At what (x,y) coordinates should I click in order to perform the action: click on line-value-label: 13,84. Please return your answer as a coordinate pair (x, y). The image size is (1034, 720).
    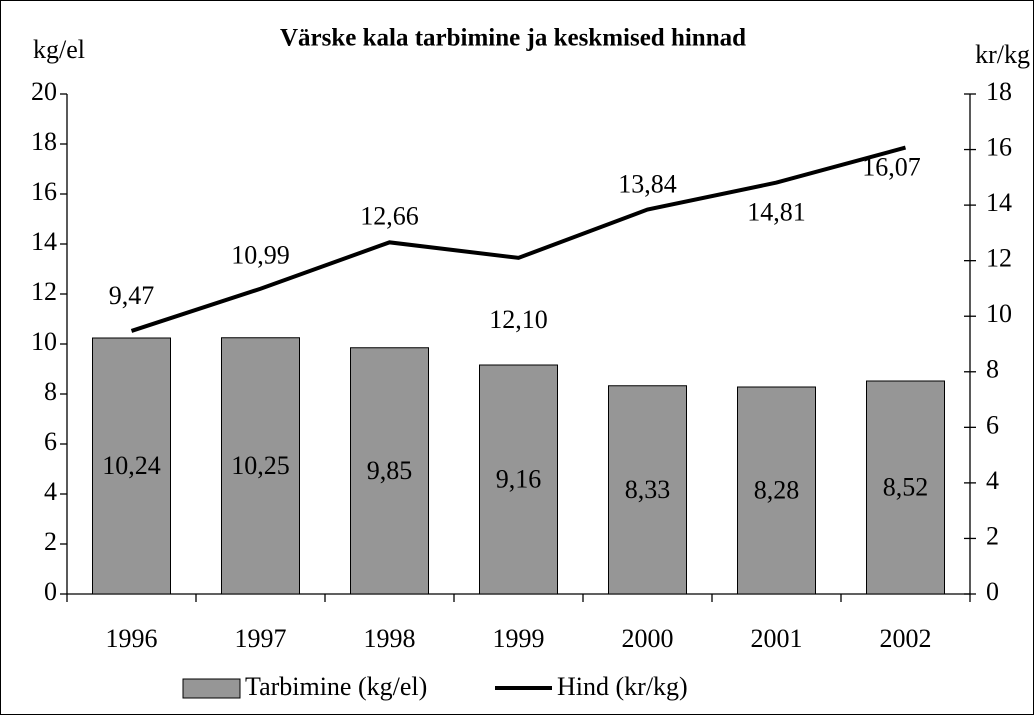
    Looking at the image, I should click on (647, 184).